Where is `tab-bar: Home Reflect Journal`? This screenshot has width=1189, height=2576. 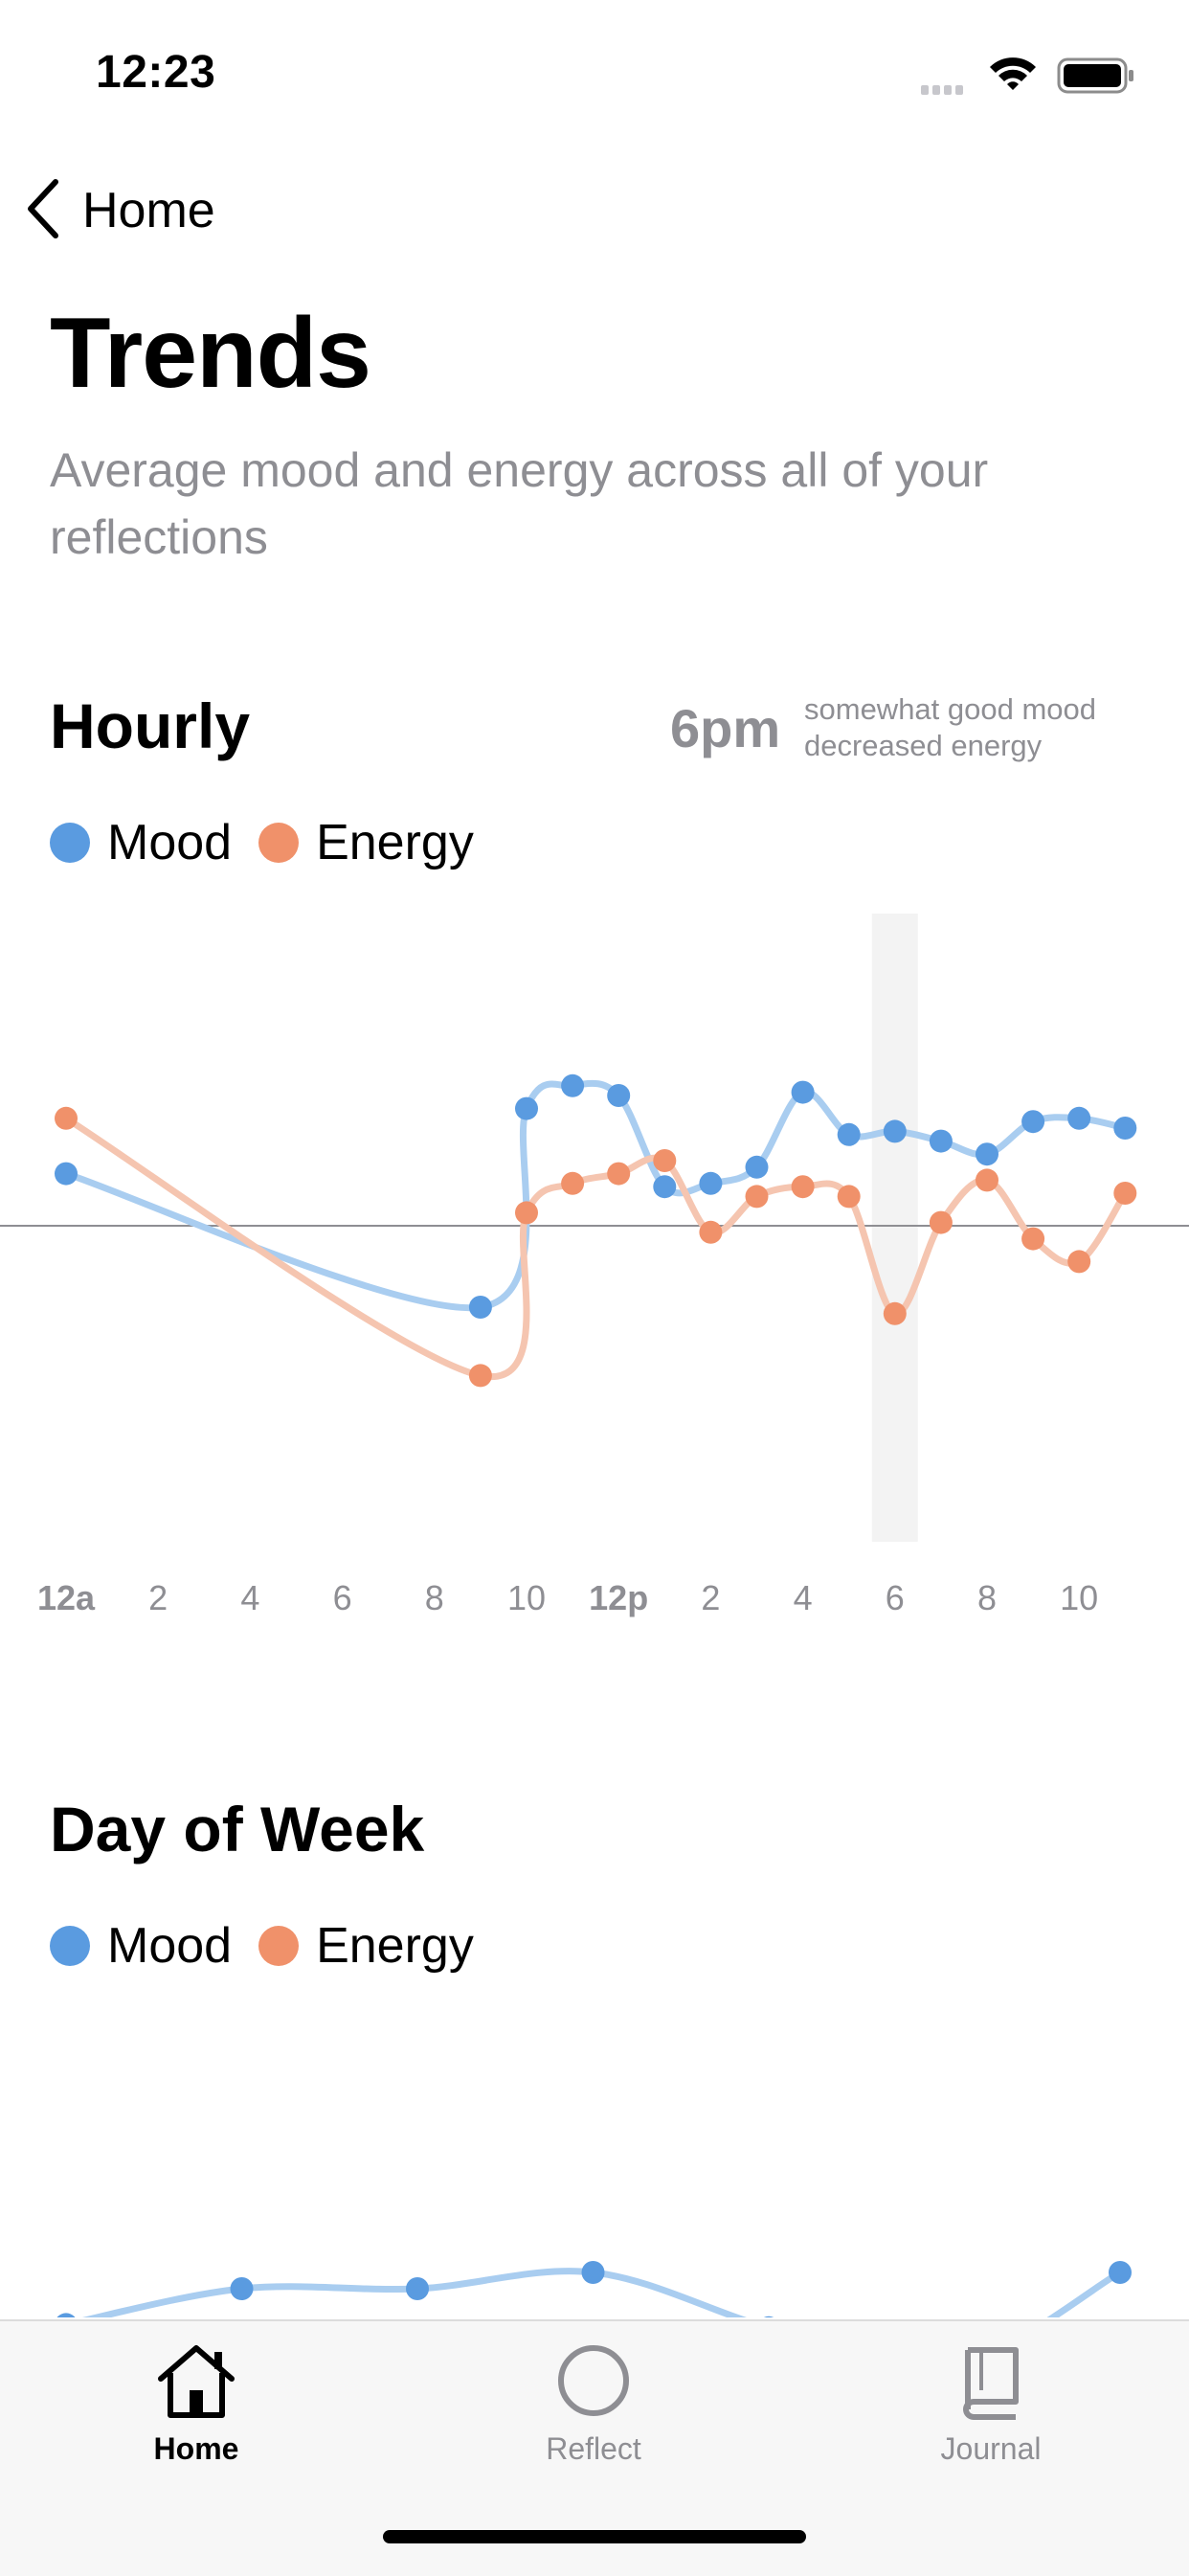
tab-bar: Home Reflect Journal is located at coordinates (594, 2447).